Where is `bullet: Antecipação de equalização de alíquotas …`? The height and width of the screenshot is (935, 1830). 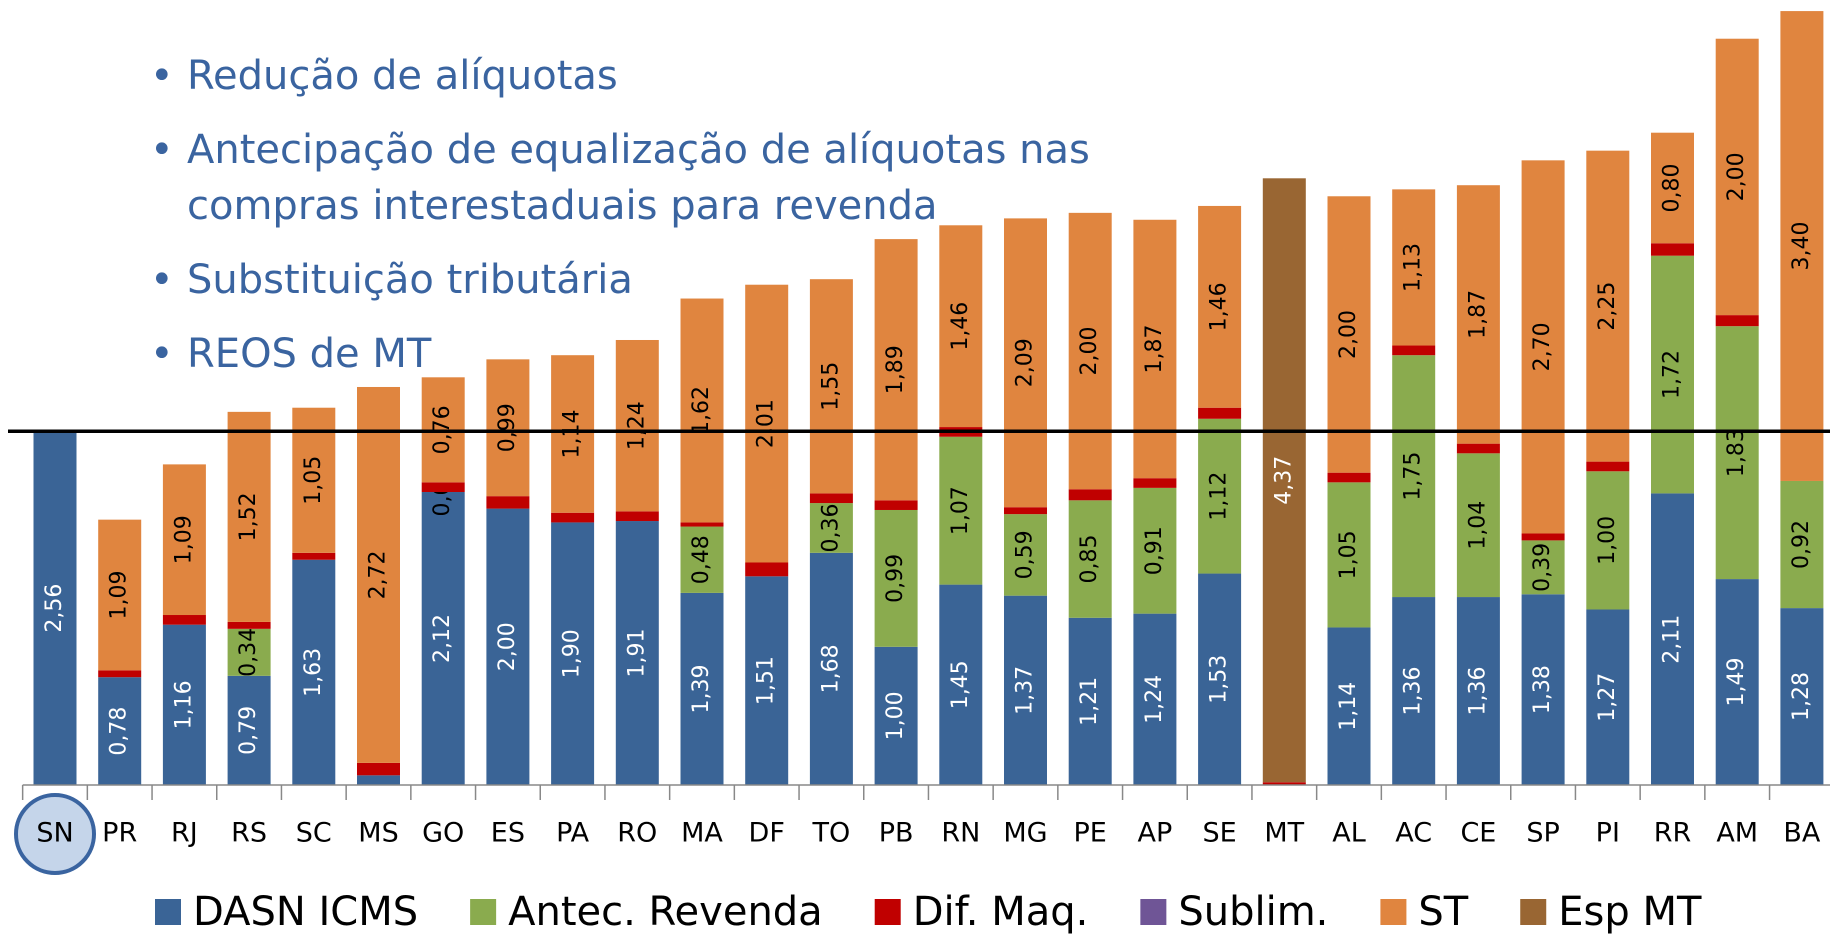
bullet: Antecipação de equalização de alíquotas … is located at coordinates (700, 178).